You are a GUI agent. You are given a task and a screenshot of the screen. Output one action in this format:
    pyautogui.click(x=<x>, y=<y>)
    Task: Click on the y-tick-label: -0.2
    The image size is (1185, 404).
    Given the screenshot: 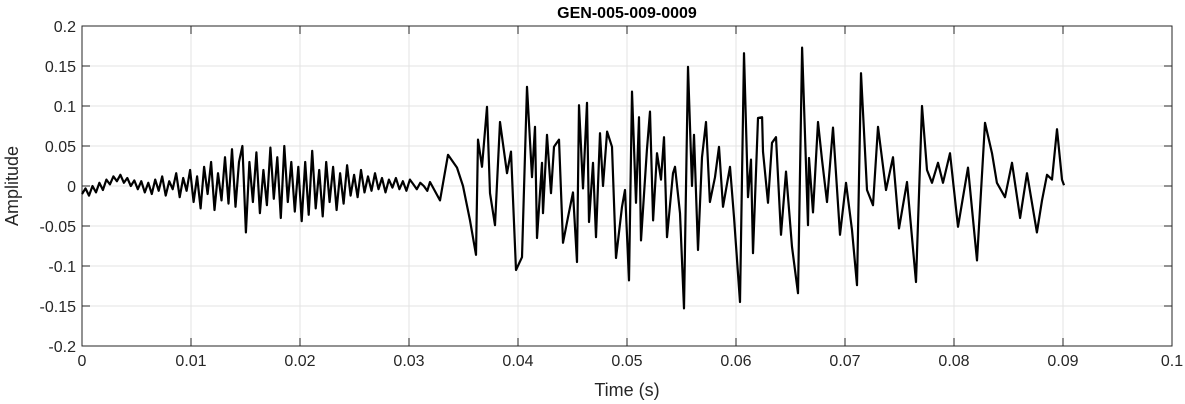 What is the action you would take?
    pyautogui.click(x=62, y=347)
    